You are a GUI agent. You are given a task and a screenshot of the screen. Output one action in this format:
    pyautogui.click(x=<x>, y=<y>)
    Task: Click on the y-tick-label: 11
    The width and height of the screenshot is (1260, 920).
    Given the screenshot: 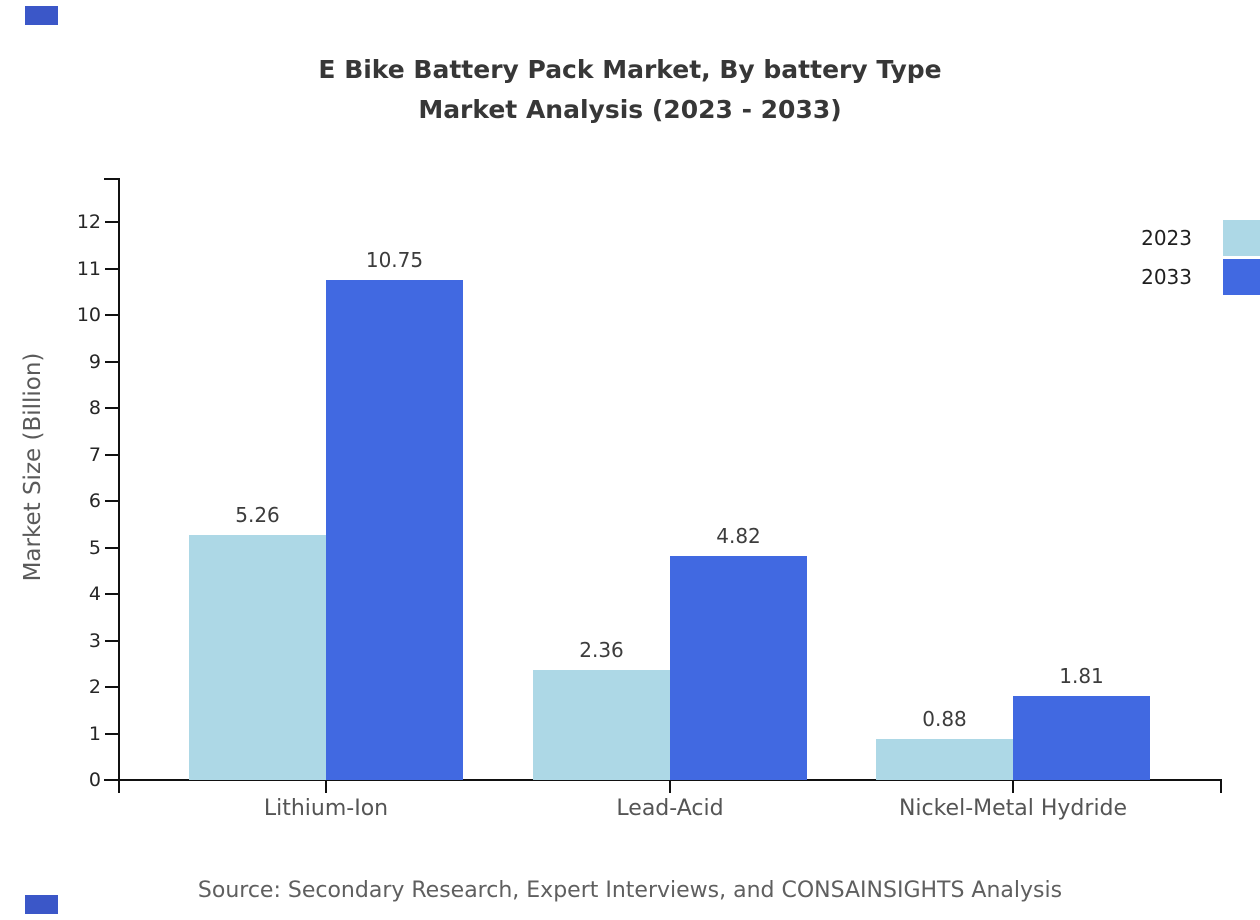 What is the action you would take?
    pyautogui.click(x=88, y=268)
    